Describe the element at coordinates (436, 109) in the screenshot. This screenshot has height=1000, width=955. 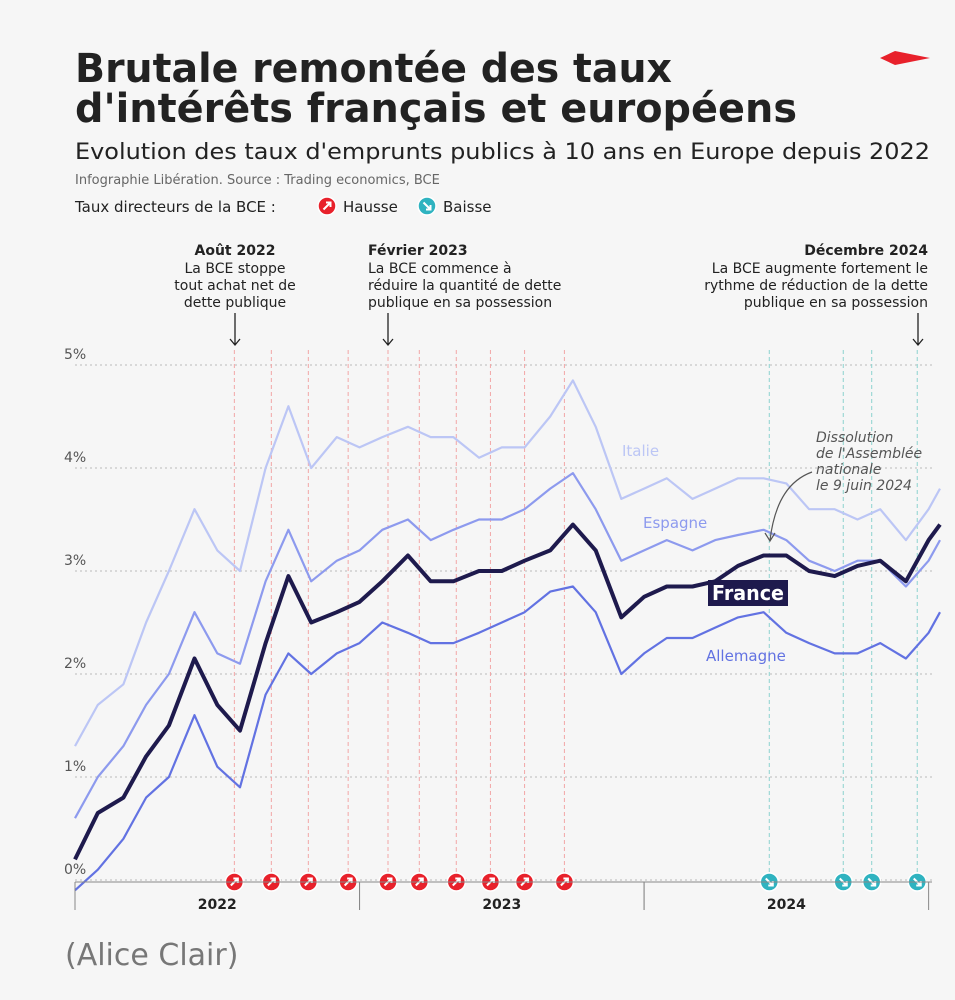
I see `chart-title: d'intérêts français et européens` at that location.